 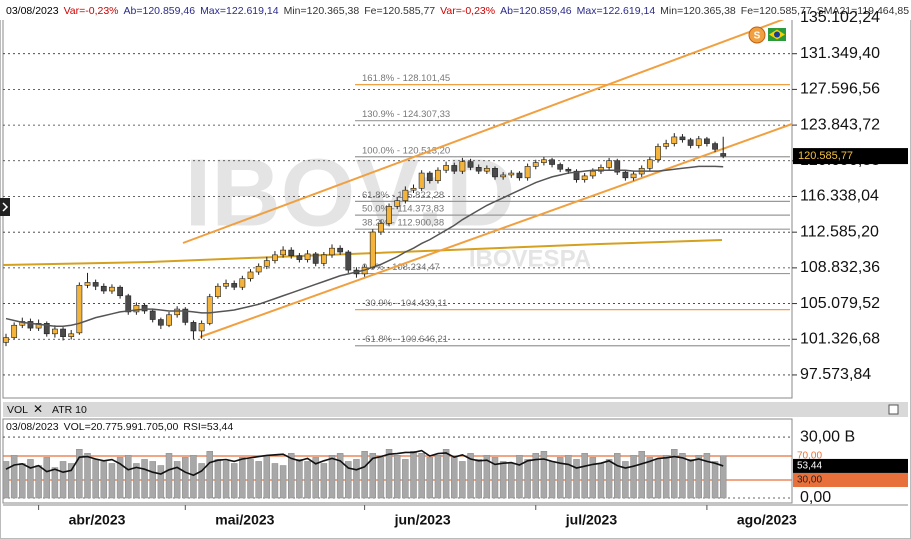 I want to click on indicator-tabs-bar, so click(x=455, y=409).